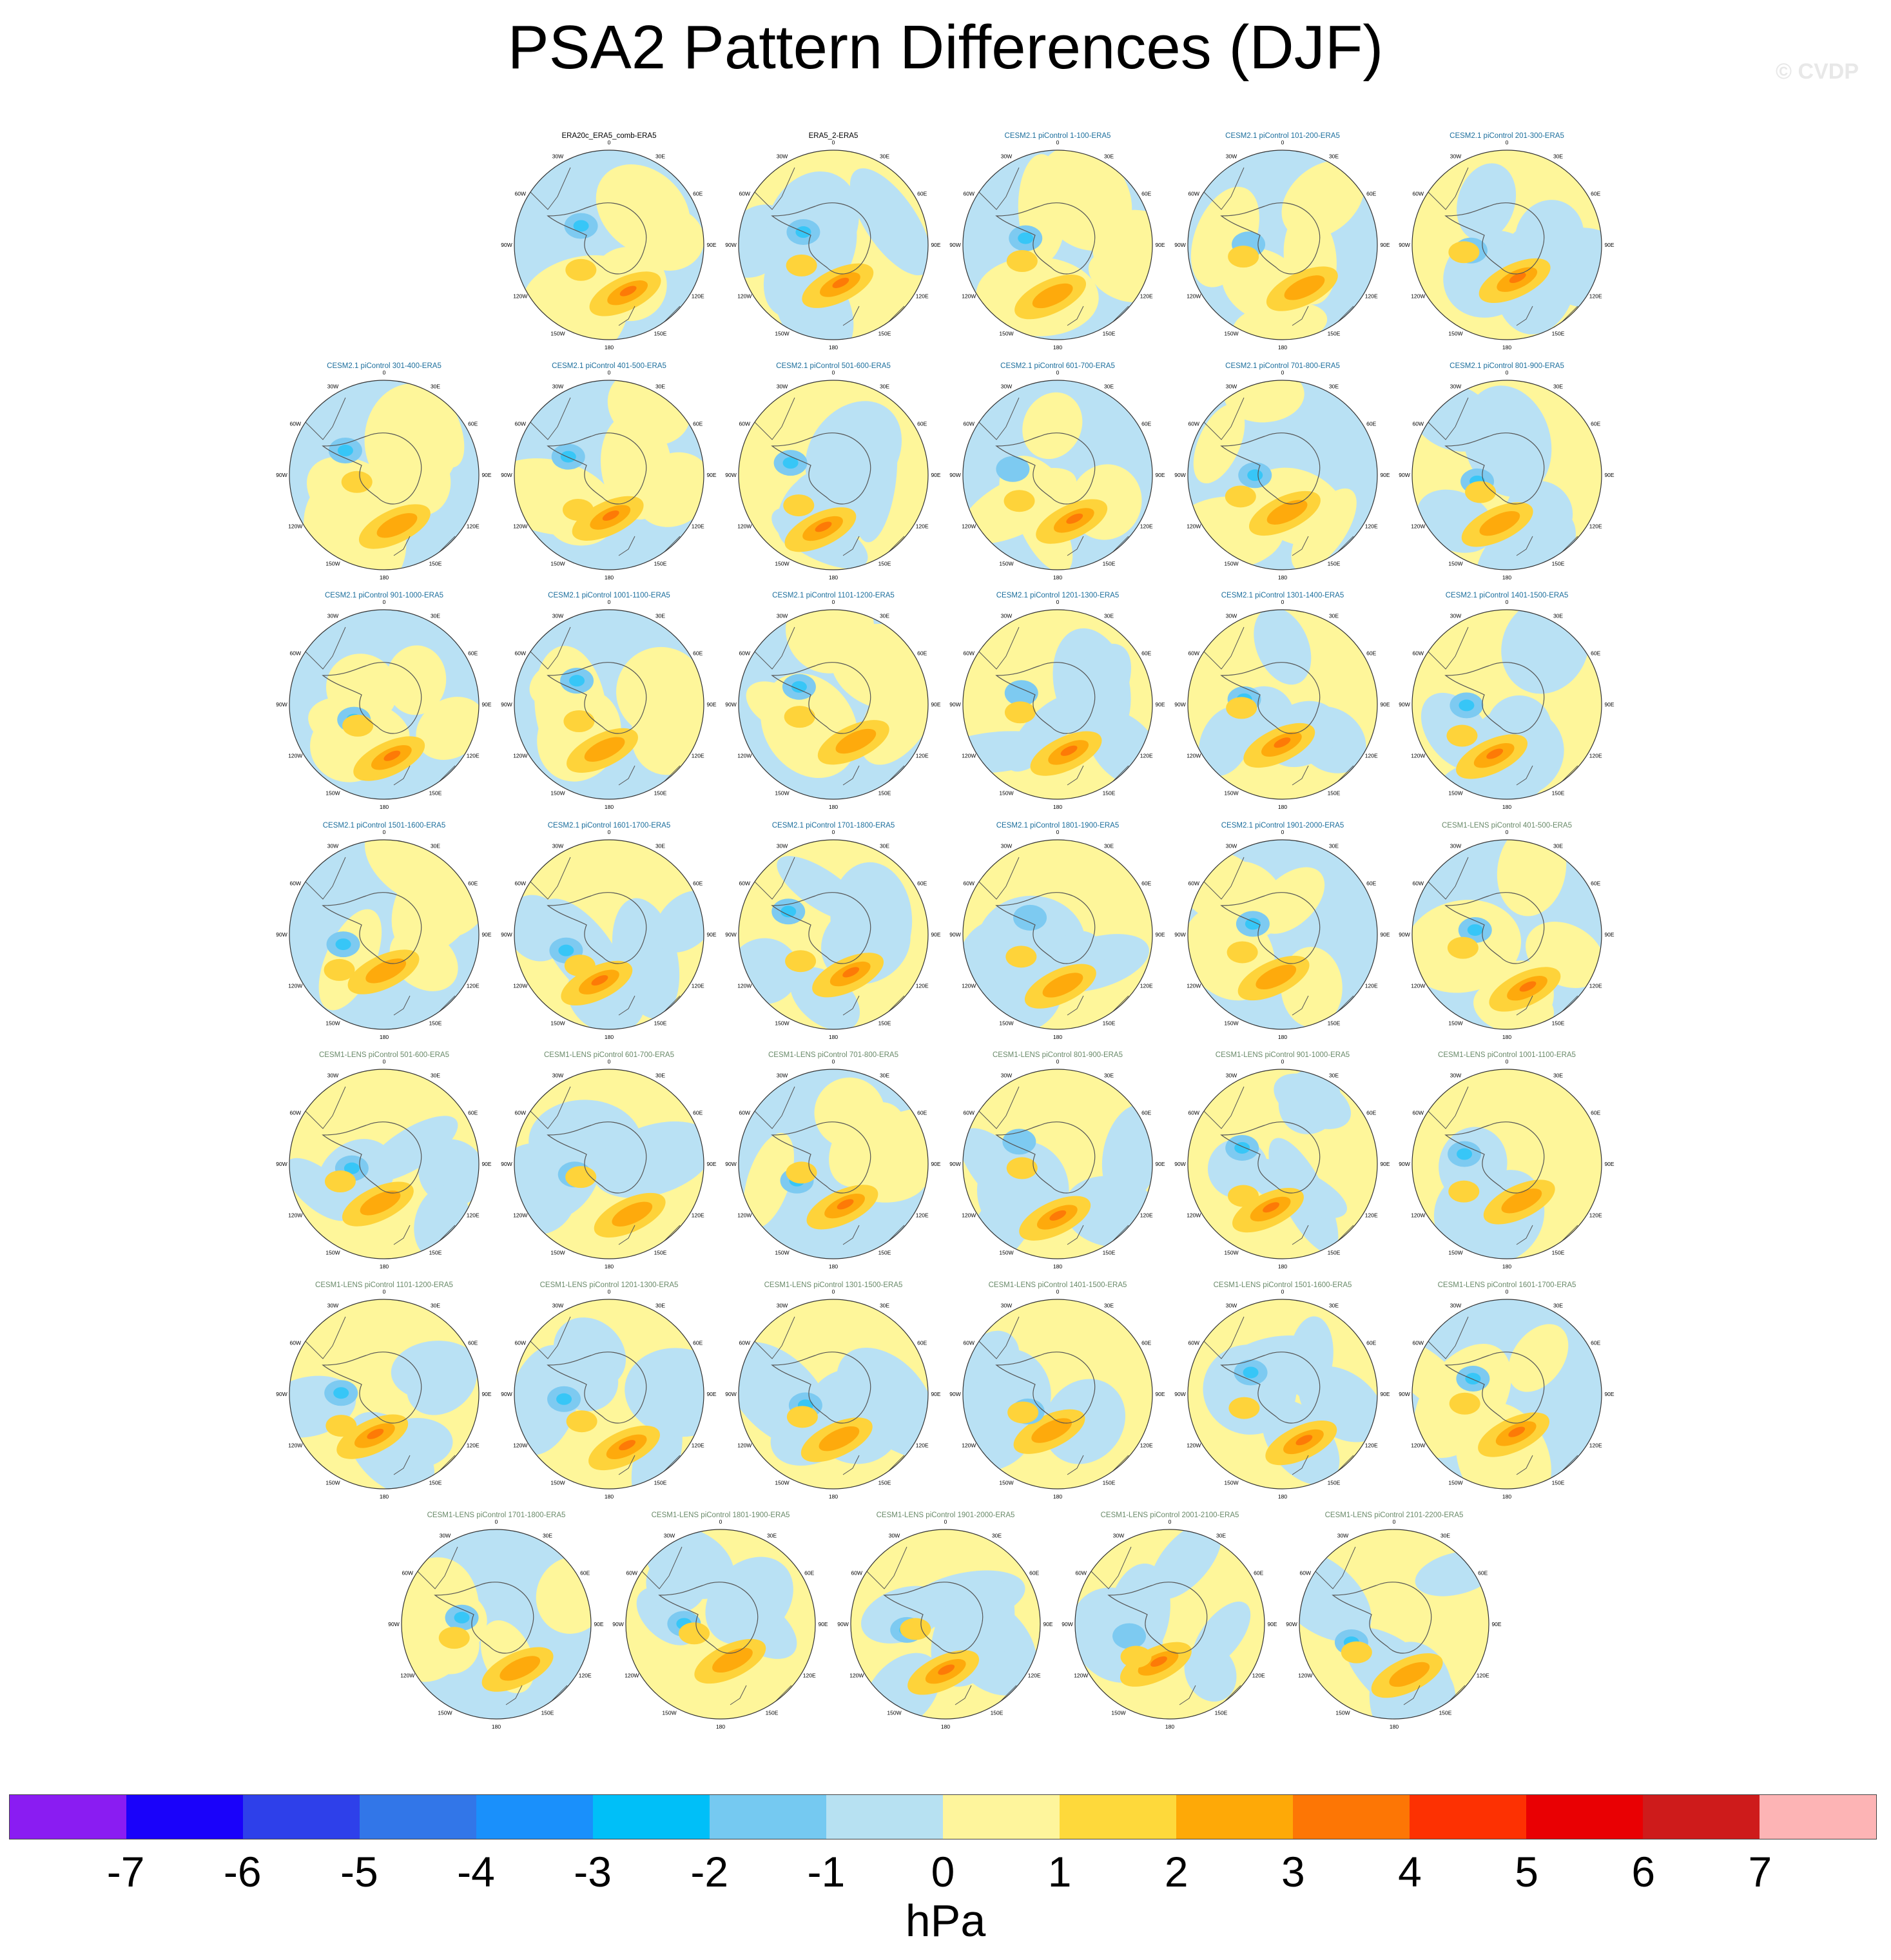 The image size is (1891, 1960). I want to click on panel-title: CESM1-LENS piControl 1901-2000-ERA5, so click(946, 1515).